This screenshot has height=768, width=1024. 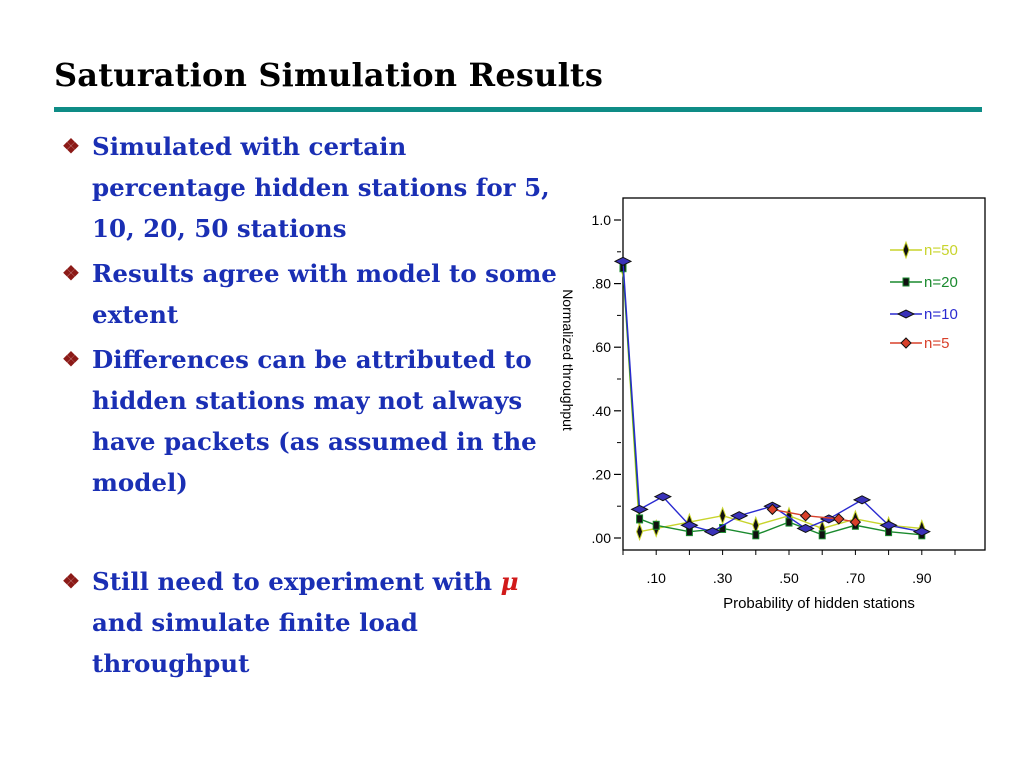 I want to click on legend-label-n10: n=10, so click(x=941, y=314).